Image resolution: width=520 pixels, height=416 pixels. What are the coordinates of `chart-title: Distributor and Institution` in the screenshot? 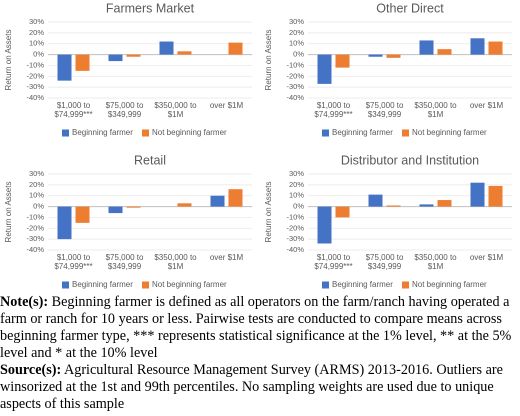 It's located at (410, 160).